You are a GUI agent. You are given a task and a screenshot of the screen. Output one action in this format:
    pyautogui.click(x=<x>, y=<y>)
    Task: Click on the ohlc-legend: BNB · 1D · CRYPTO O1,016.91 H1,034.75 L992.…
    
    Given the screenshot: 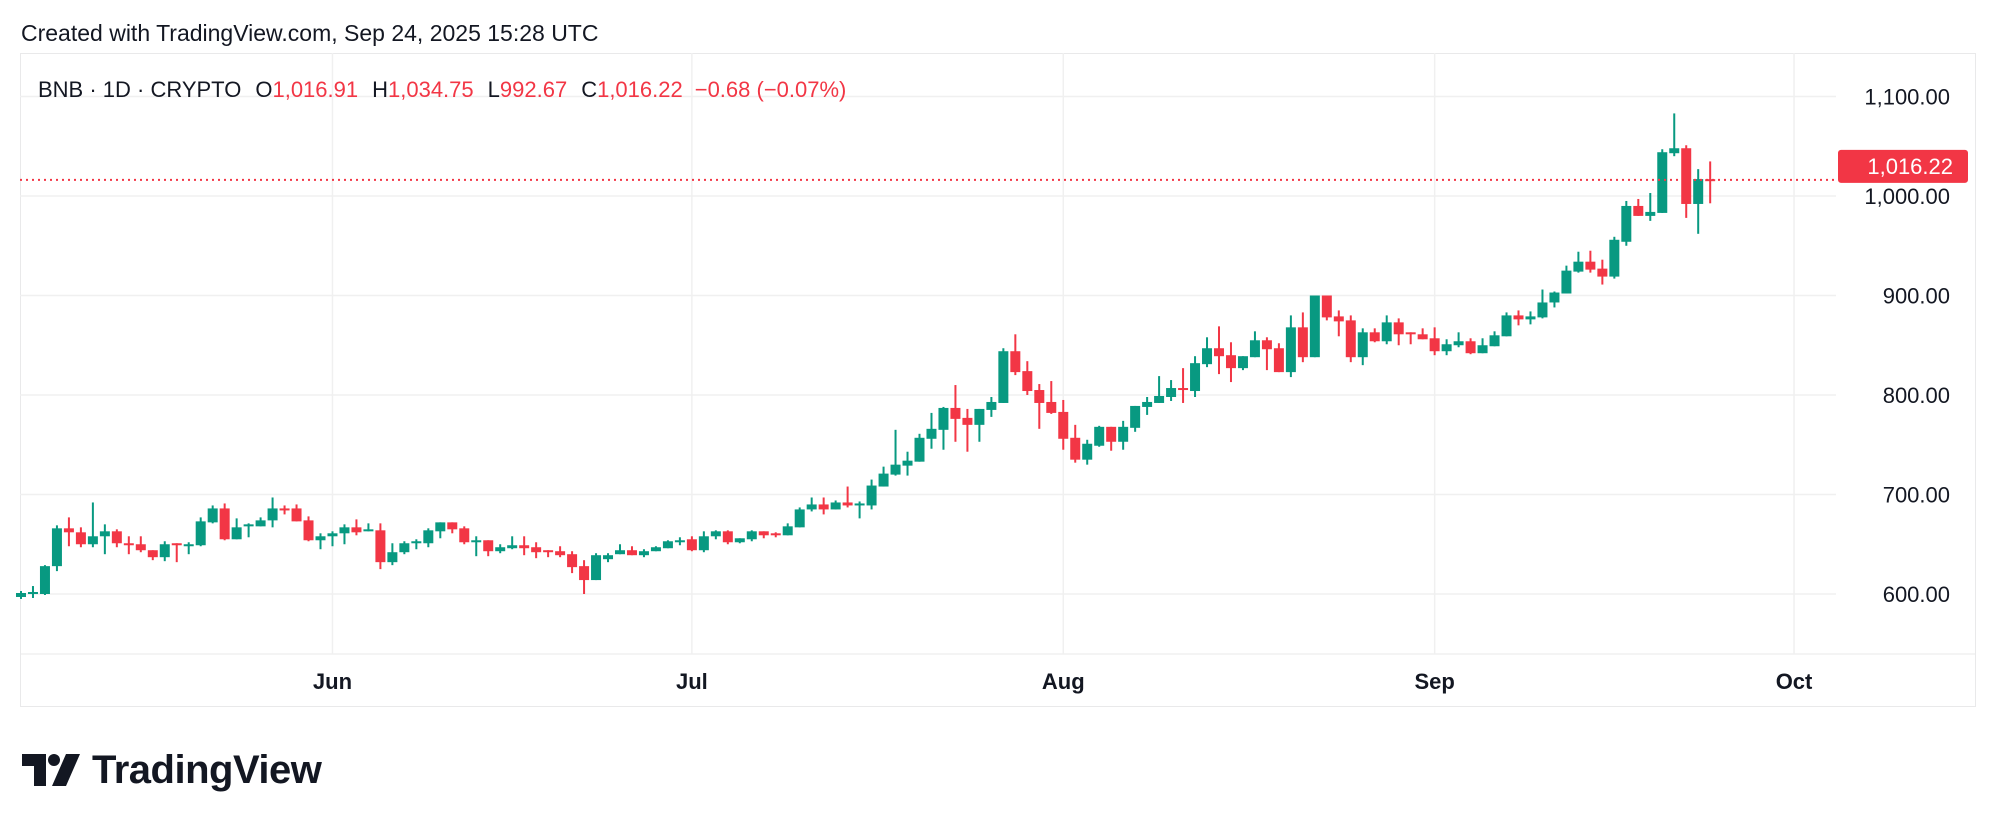 What is the action you would take?
    pyautogui.click(x=442, y=90)
    